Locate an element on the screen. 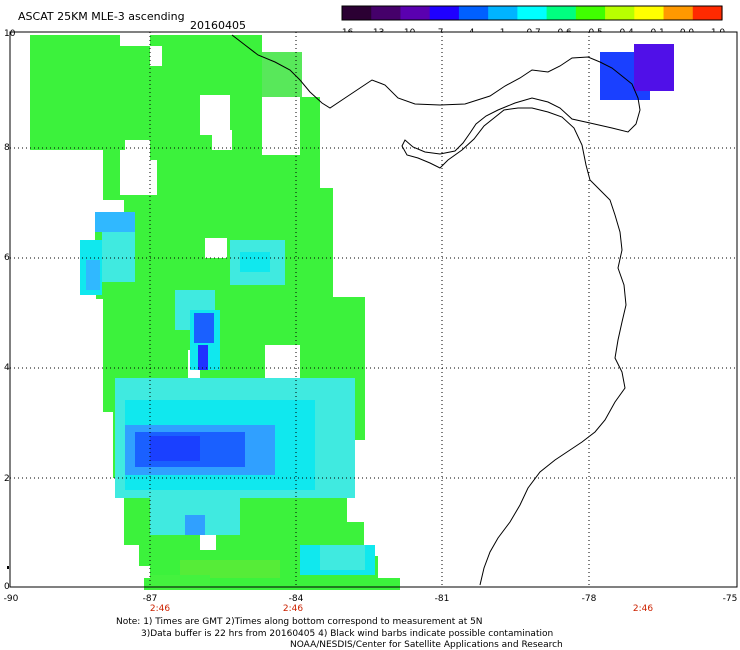 The width and height of the screenshot is (740, 650). lon-label: -78 is located at coordinates (589, 599).